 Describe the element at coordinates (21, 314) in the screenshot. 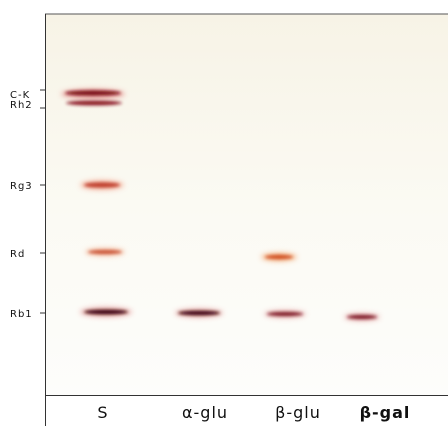

I see `spot-label: Rb1` at that location.